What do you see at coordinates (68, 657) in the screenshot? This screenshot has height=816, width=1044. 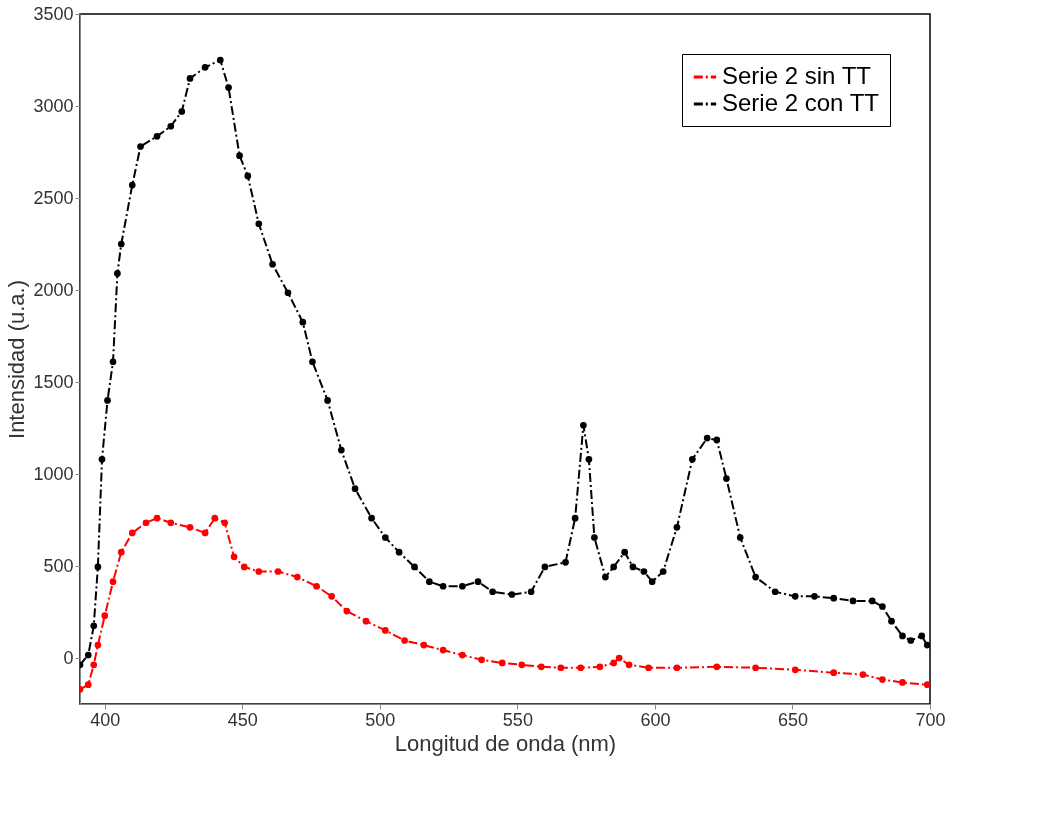 I see `y-tick-label: 0` at bounding box center [68, 657].